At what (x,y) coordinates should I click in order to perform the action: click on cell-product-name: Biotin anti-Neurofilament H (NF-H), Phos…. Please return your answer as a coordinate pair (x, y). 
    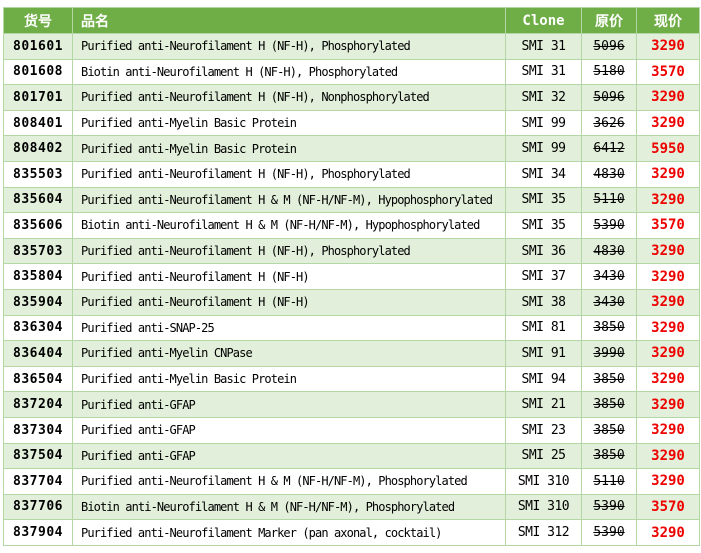
    Looking at the image, I should click on (289, 72).